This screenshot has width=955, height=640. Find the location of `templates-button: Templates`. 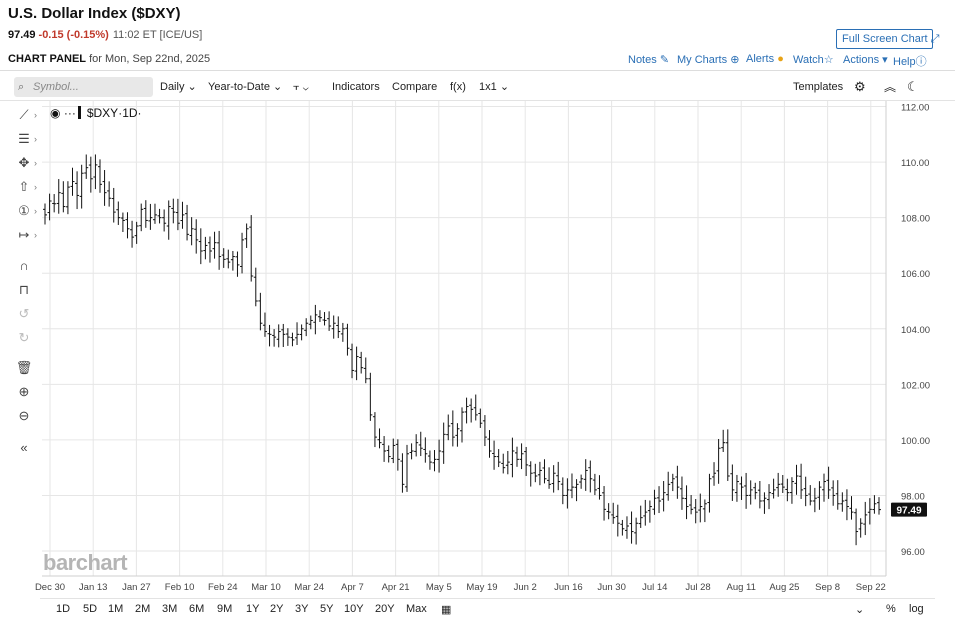

templates-button: Templates is located at coordinates (818, 87).